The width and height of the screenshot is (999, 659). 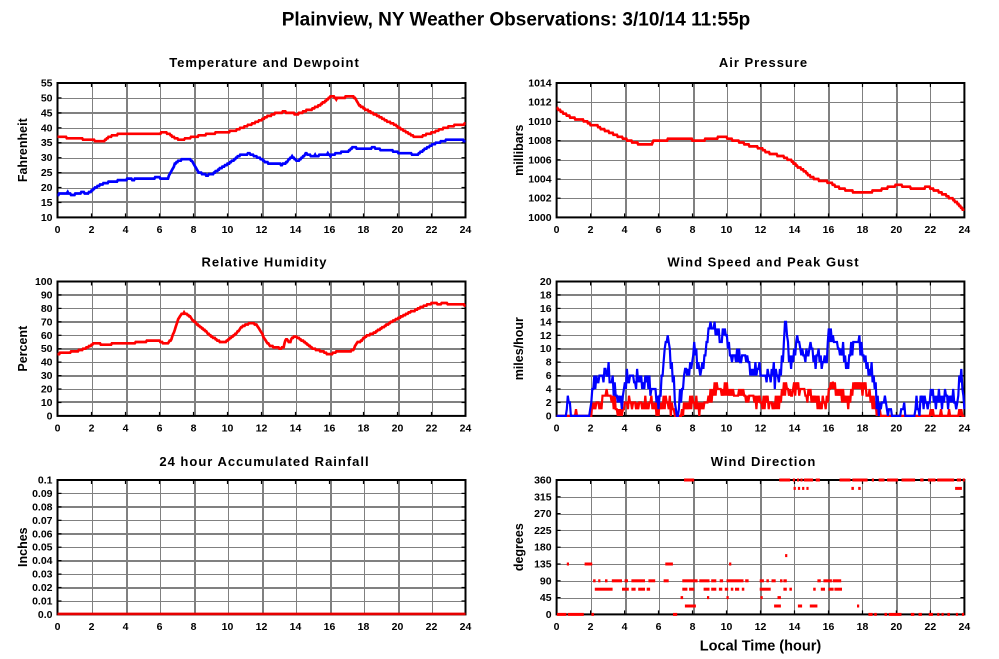 What do you see at coordinates (23, 149) in the screenshot?
I see `svg-text: Fahrenheit` at bounding box center [23, 149].